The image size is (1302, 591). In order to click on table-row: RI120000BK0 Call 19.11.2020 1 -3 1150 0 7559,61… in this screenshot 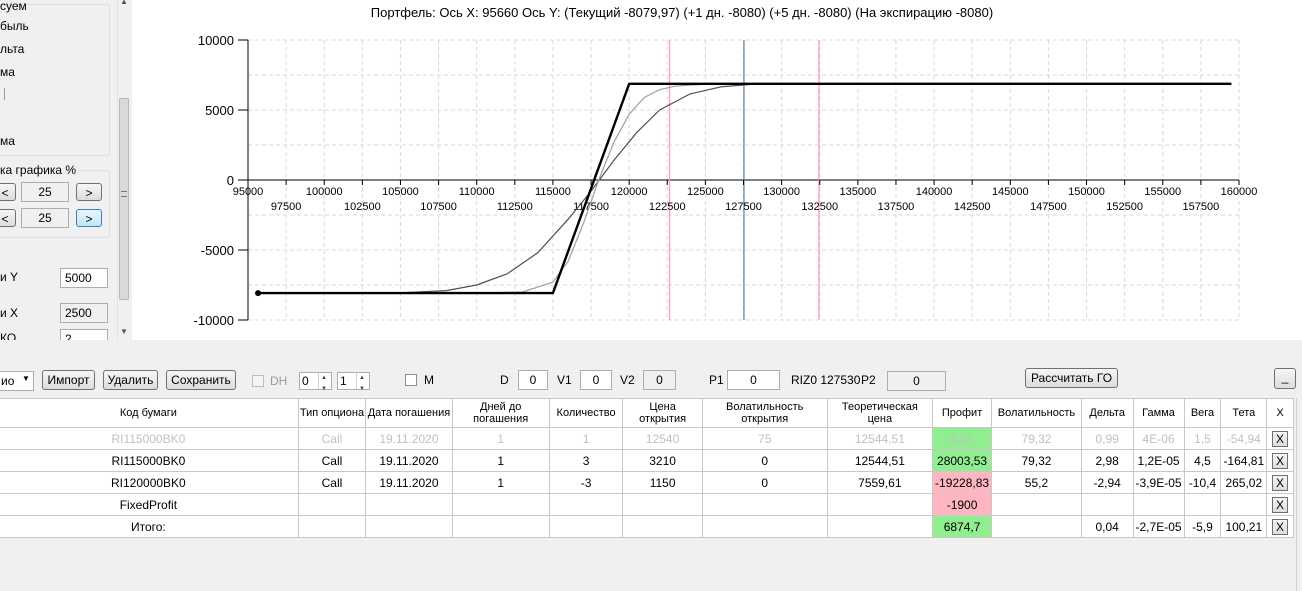, I will do `click(647, 482)`.